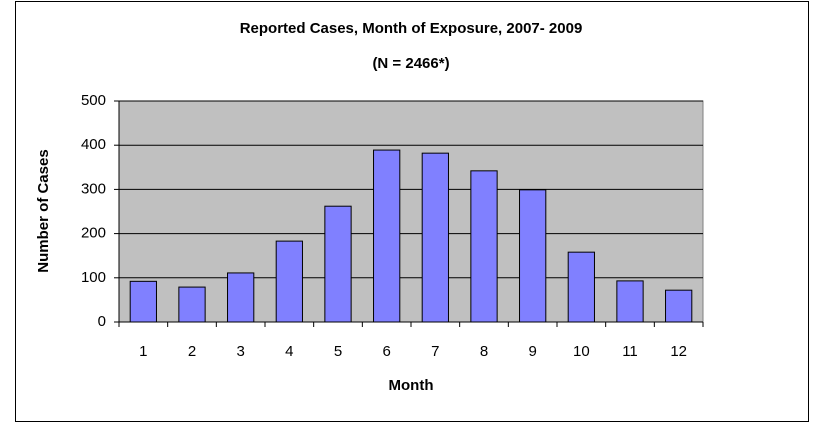 The width and height of the screenshot is (824, 424). Describe the element at coordinates (411, 385) in the screenshot. I see `x-axis-label: Month` at that location.